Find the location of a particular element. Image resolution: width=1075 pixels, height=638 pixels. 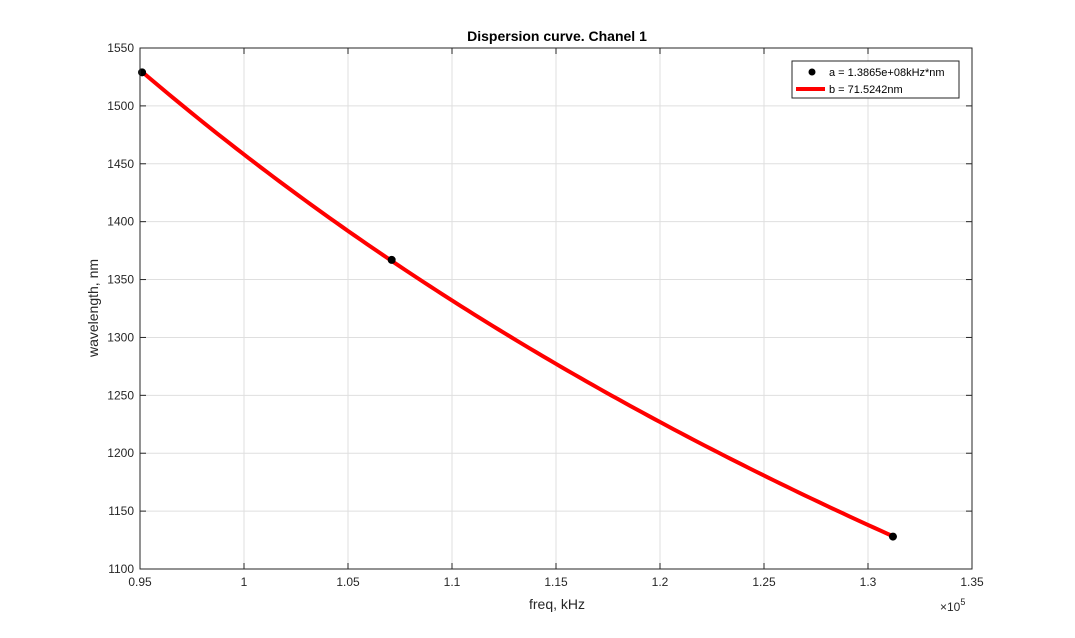

x-tick-label: 1.35 is located at coordinates (972, 582).